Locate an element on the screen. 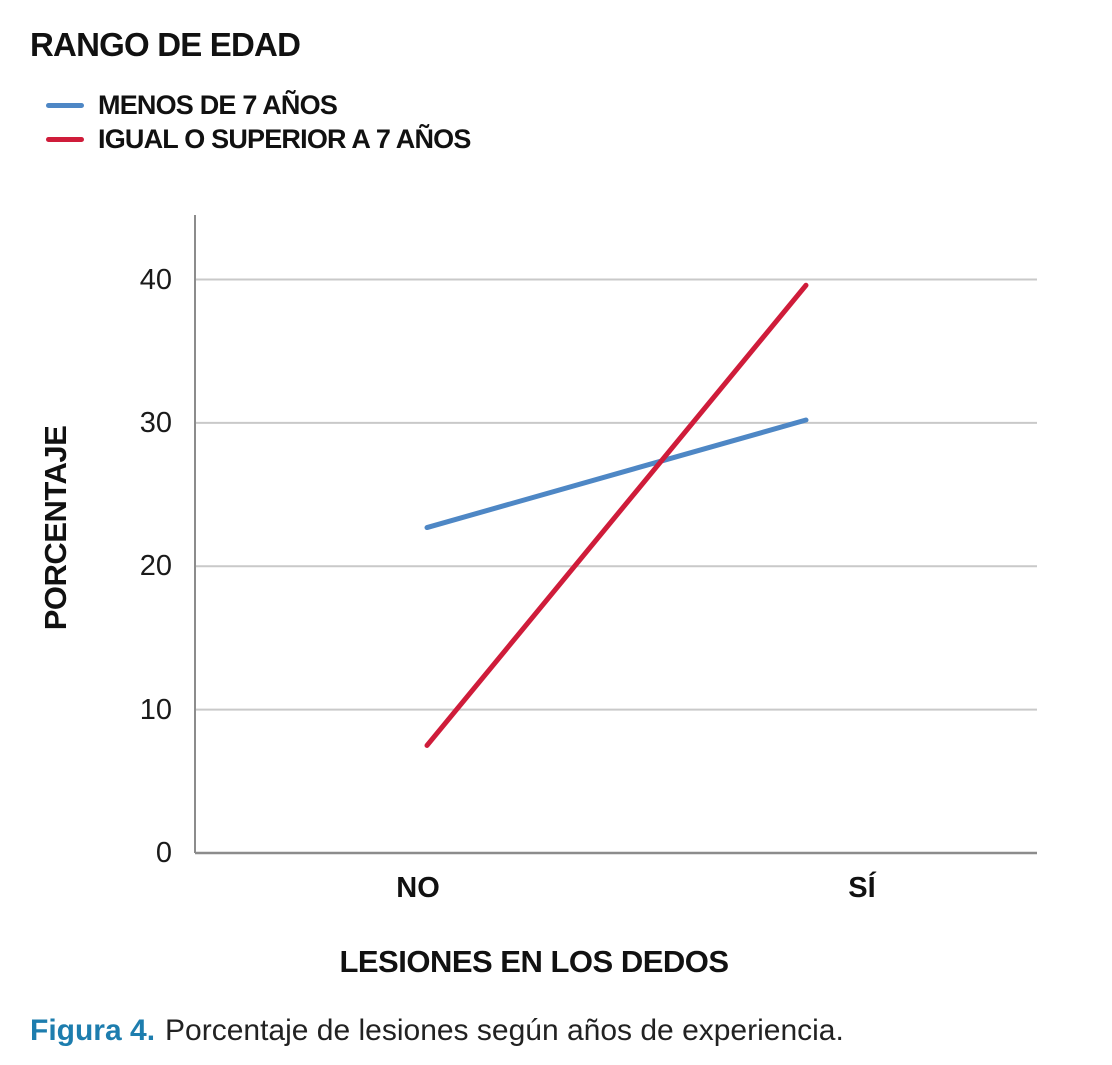 This screenshot has width=1112, height=1065. x-category-label-no: NO is located at coordinates (418, 888).